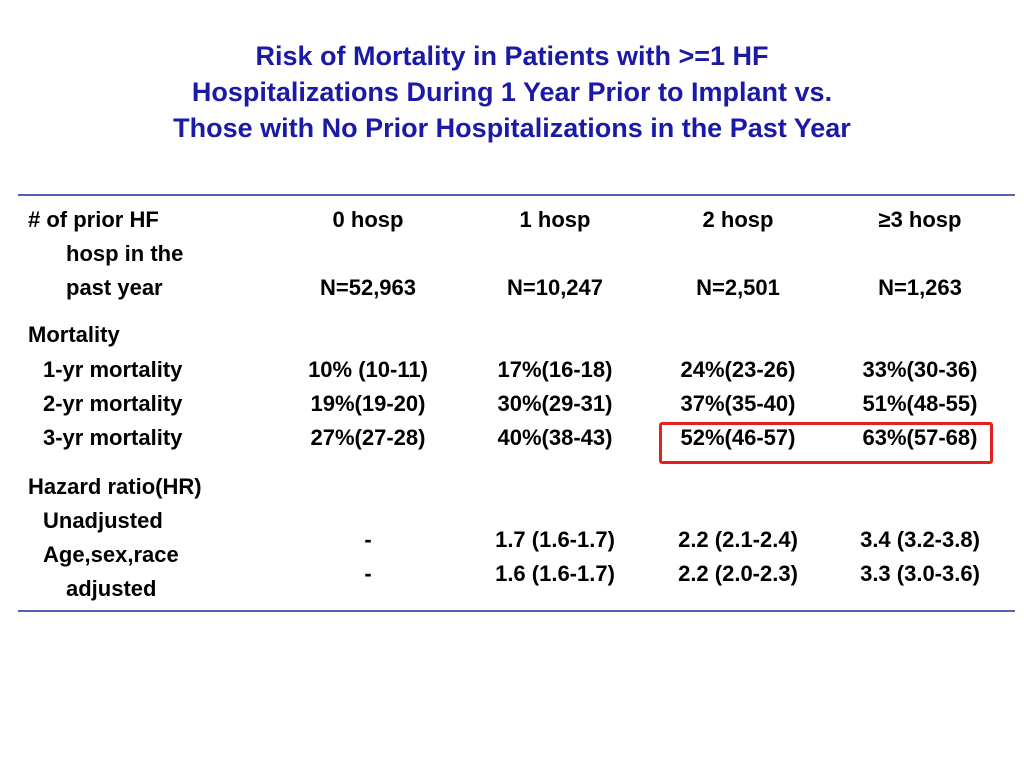 The height and width of the screenshot is (768, 1024). I want to click on hazard-cell: 2.2 (2.1-2.4), so click(738, 539).